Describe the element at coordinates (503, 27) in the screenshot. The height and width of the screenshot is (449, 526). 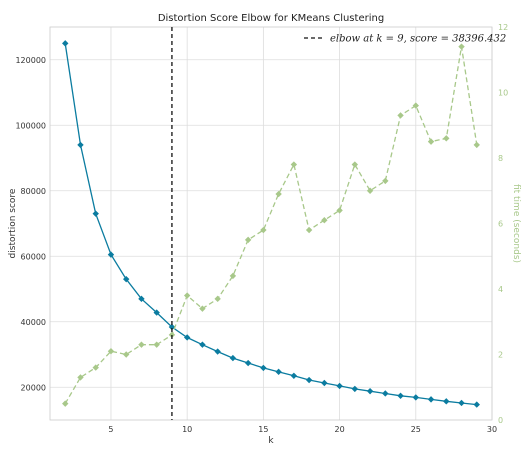
I see `y2-tick-label: 12` at that location.